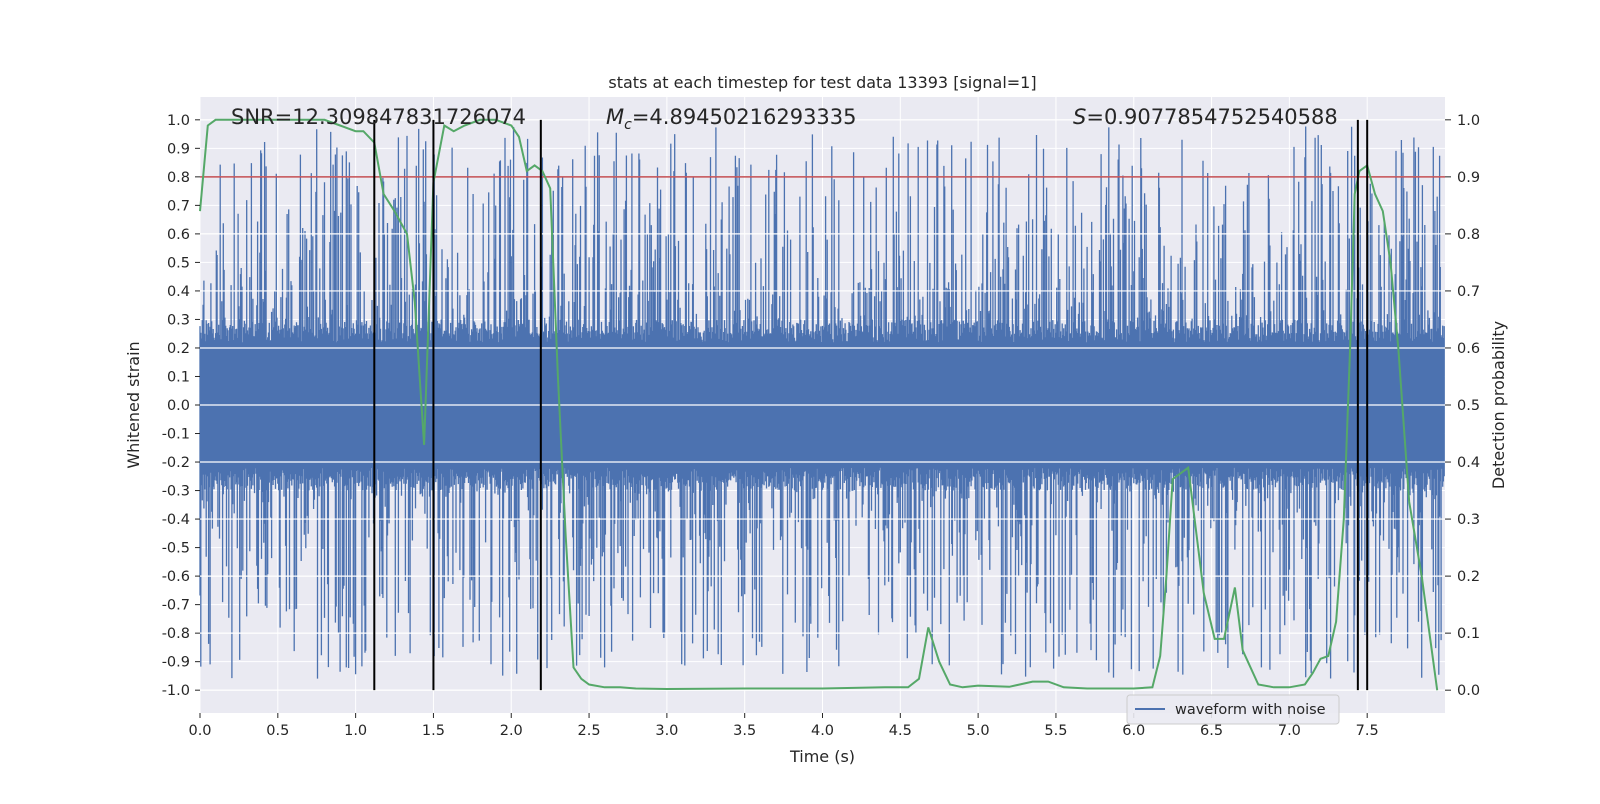 The width and height of the screenshot is (1600, 804). What do you see at coordinates (1468, 520) in the screenshot?
I see `y-right-tick-label: 0.3` at bounding box center [1468, 520].